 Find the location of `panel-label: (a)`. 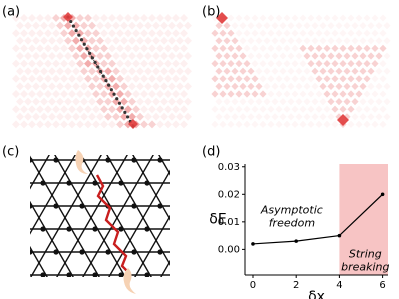

panel-label: (a) is located at coordinates (11, 12).